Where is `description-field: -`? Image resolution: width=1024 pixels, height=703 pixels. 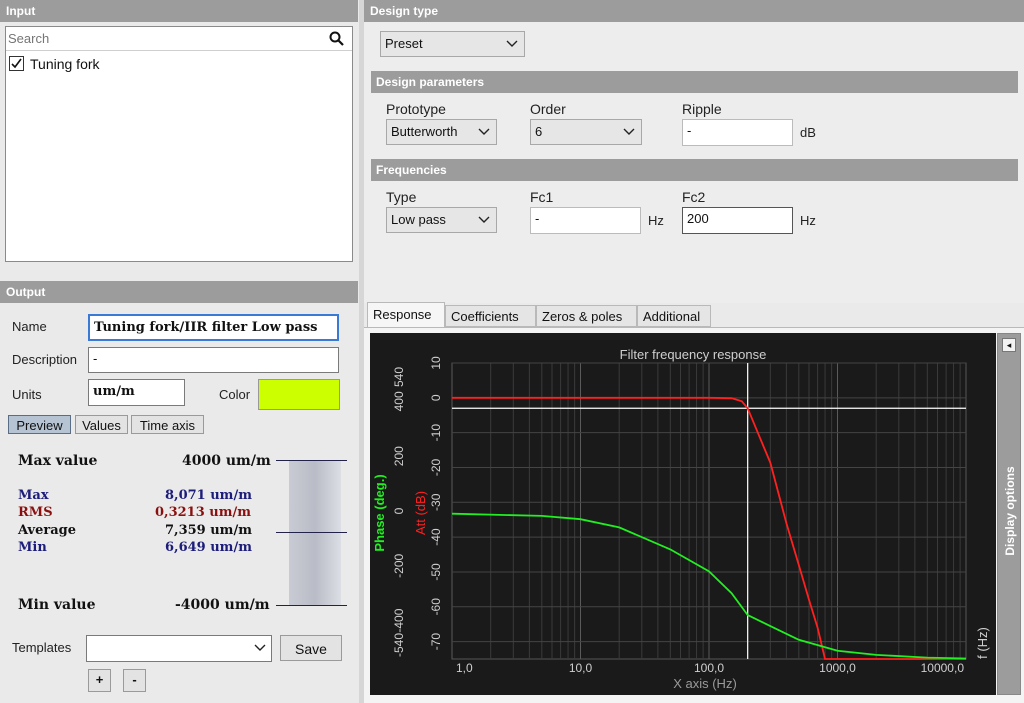 description-field: - is located at coordinates (213, 360).